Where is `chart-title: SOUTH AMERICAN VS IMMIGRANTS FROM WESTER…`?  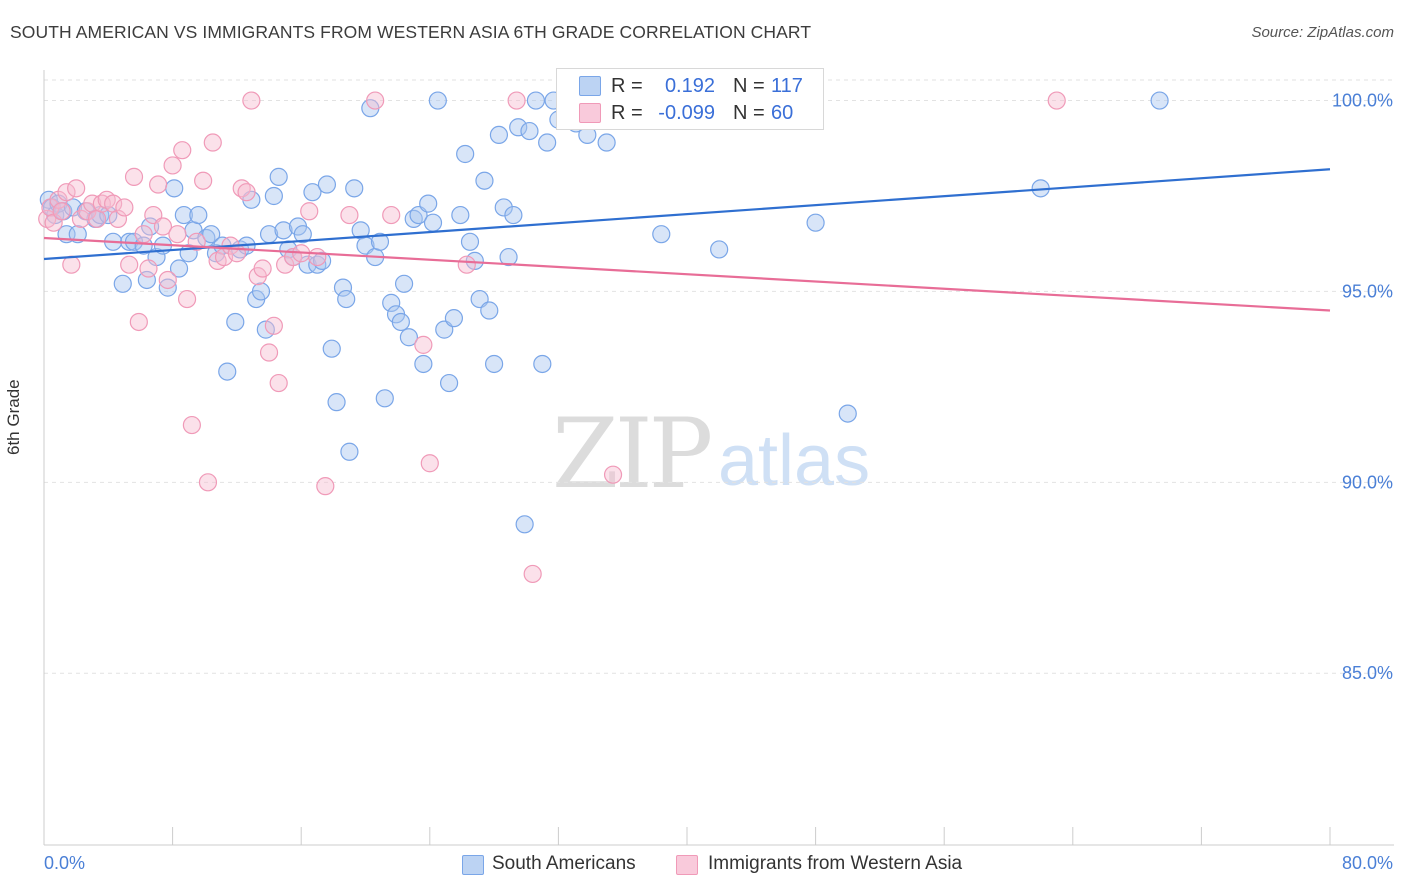 chart-title: SOUTH AMERICAN VS IMMIGRANTS FROM WESTER… is located at coordinates (411, 32).